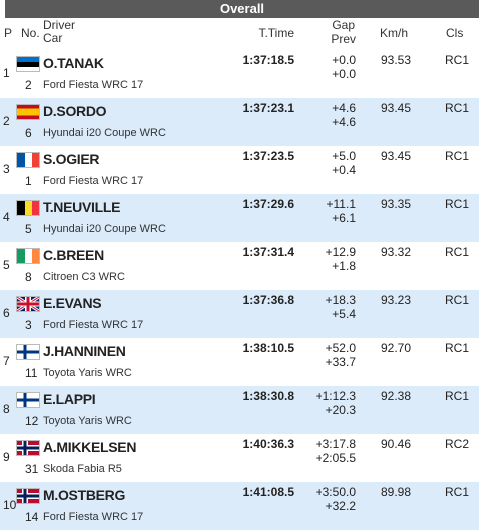  What do you see at coordinates (73, 255) in the screenshot?
I see `driver-name: C.BREEN` at bounding box center [73, 255].